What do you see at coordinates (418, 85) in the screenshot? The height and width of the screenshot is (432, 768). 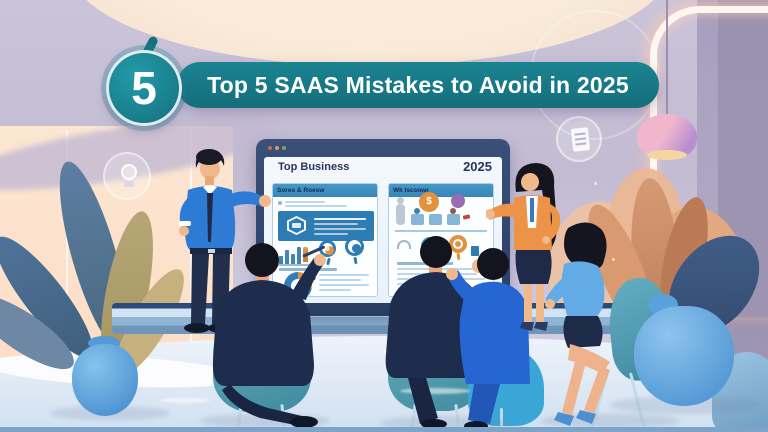 I see `title-banner: Top 5 SAAS Mistakes to Avoid in 2025` at bounding box center [418, 85].